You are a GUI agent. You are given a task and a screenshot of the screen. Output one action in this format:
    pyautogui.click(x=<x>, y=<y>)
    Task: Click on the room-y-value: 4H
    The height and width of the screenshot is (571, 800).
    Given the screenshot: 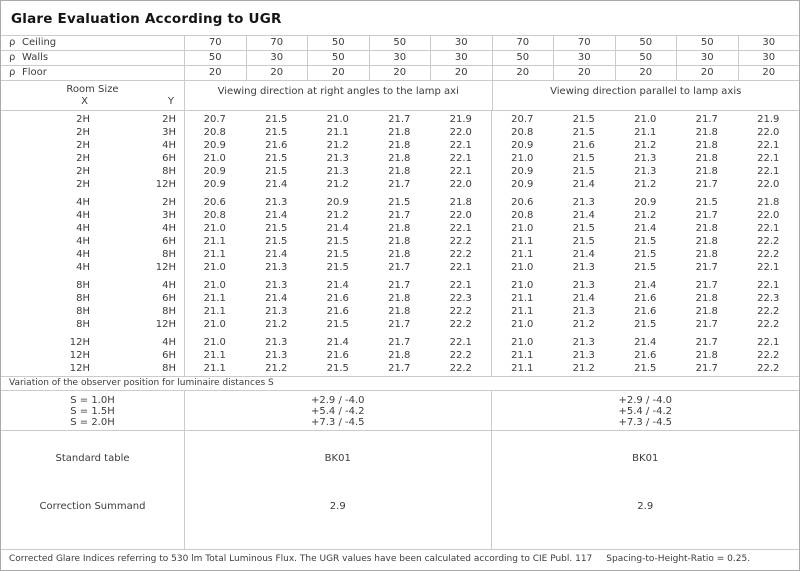 What is the action you would take?
    pyautogui.click(x=169, y=342)
    